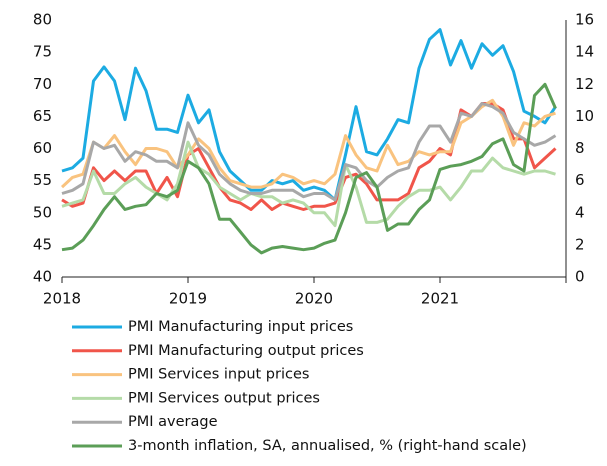 Image resolution: width=607 pixels, height=466 pixels. Describe the element at coordinates (42, 180) in the screenshot. I see `y-tick-label: 55` at that location.